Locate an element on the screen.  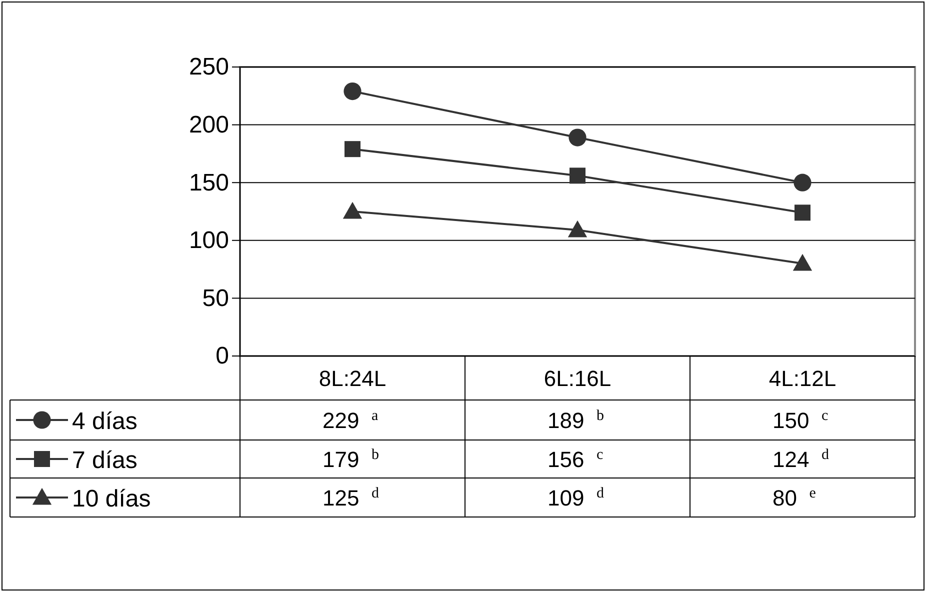
data-label: 150 $^{c}$ is located at coordinates (800, 420).